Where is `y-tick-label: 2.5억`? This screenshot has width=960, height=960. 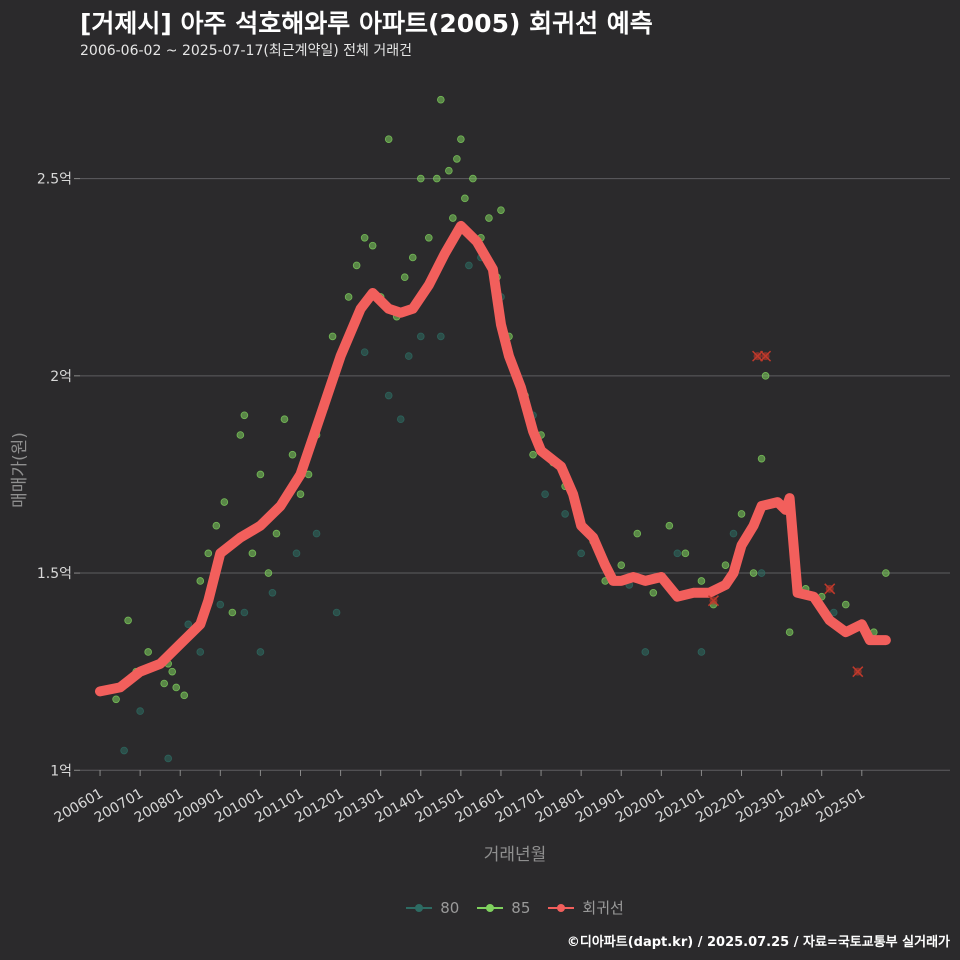
y-tick-label: 2.5억 is located at coordinates (54, 180).